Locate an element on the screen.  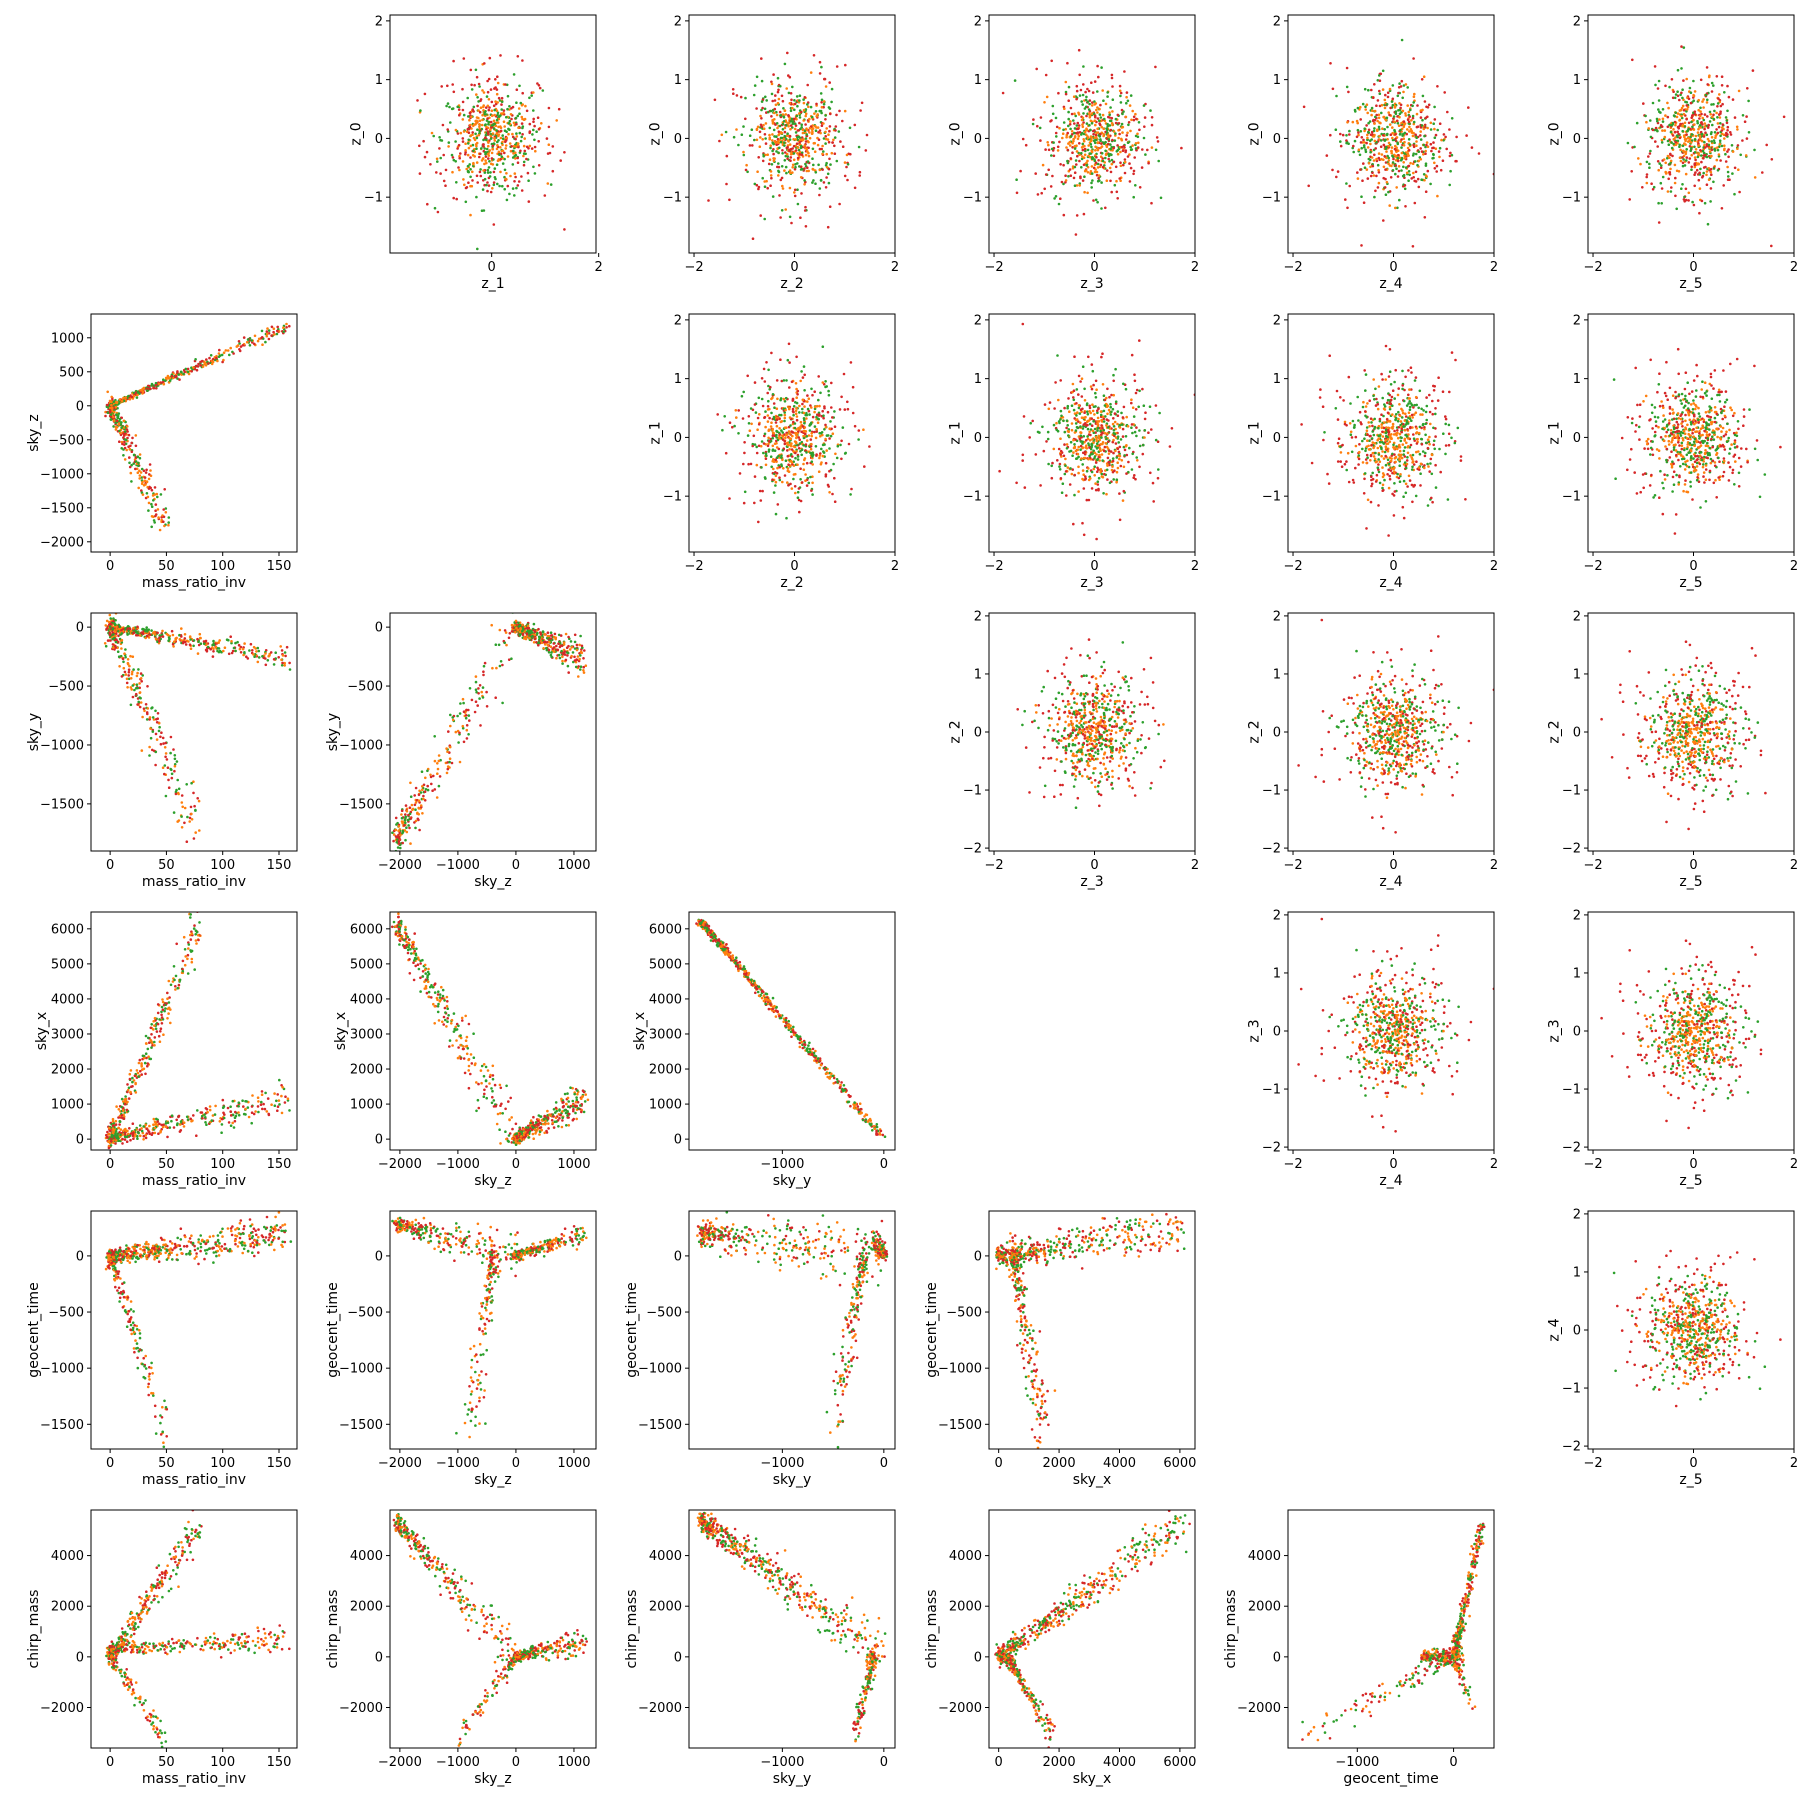
x-tick-label: −2 is located at coordinates (1292, 267).